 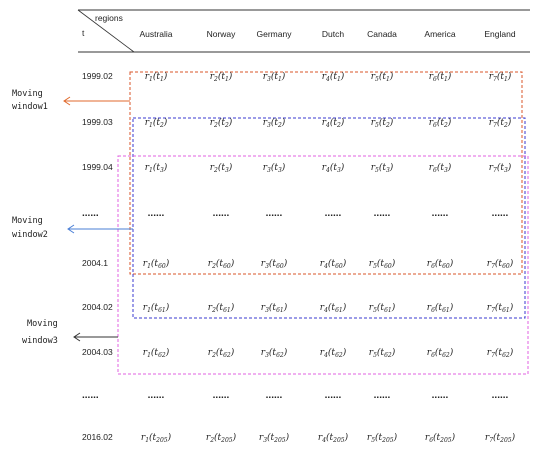 I want to click on cell-value: r6(t61), so click(x=440, y=308).